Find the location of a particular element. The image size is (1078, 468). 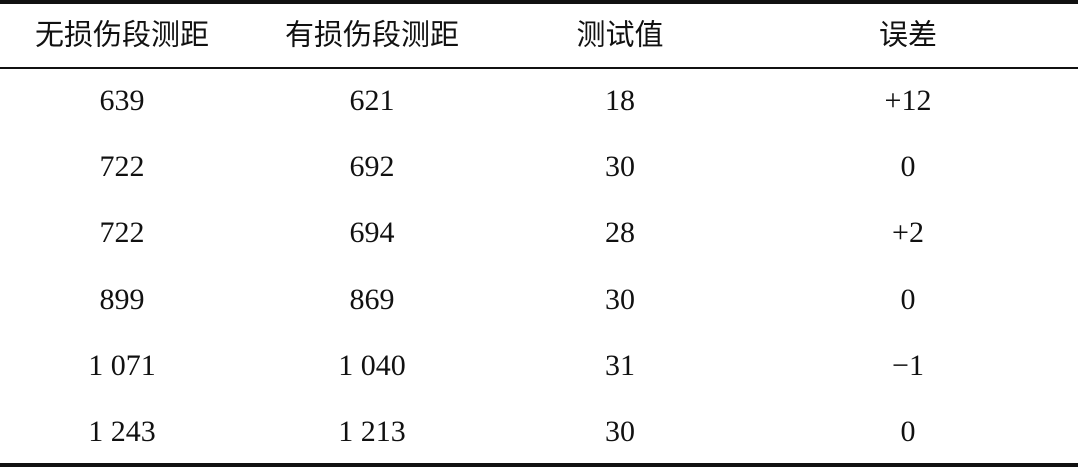

header-cell: 误差 is located at coordinates (908, 34).